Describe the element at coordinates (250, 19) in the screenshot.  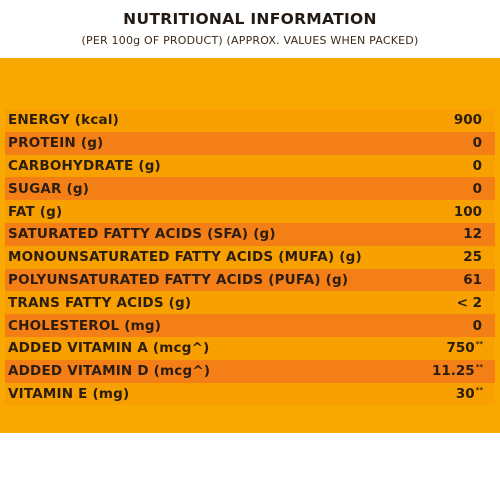
I see `panel-title: NUTRITIONAL INFORMATION` at that location.